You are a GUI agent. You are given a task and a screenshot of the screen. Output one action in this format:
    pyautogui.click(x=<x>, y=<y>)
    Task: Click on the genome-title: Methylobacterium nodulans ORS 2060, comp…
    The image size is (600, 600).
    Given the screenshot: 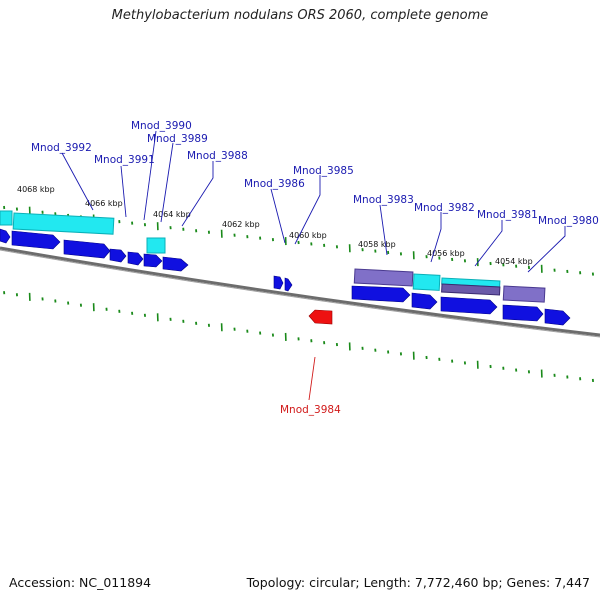 What is the action you would take?
    pyautogui.click(x=300, y=15)
    